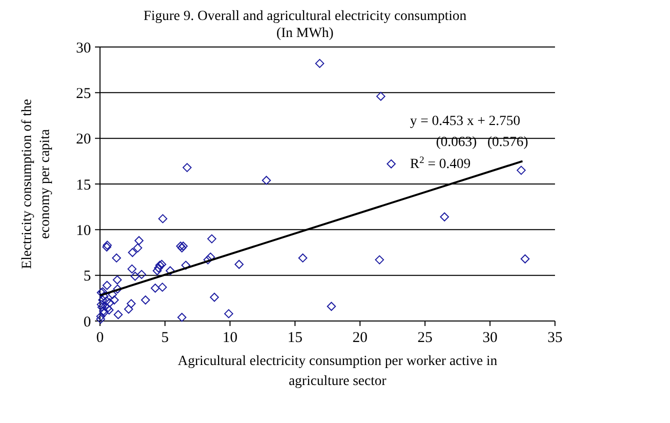 The width and height of the screenshot is (670, 423). What do you see at coordinates (555, 338) in the screenshot?
I see `x-tick-label: 35` at bounding box center [555, 338].